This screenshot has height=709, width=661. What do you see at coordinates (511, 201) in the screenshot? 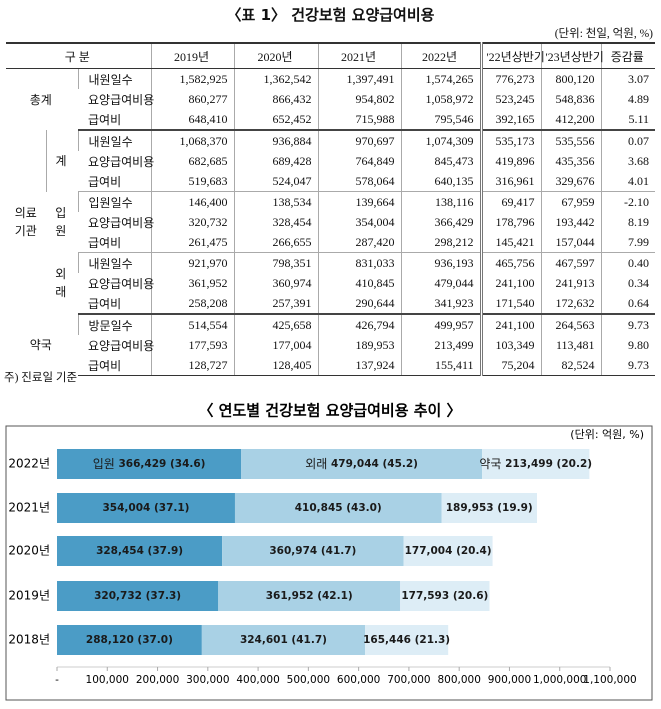
I see `cell-value: 69,417` at bounding box center [511, 201].